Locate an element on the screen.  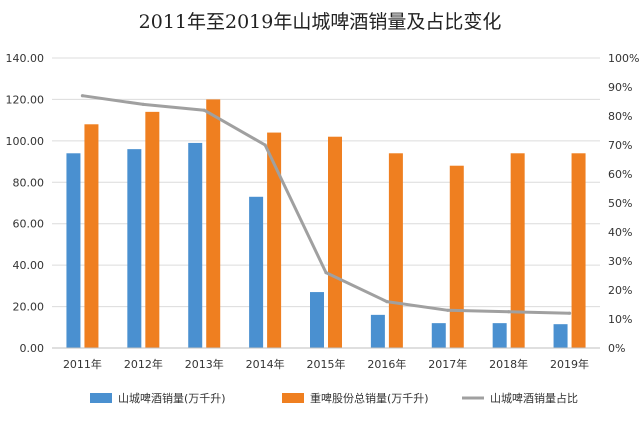
legend-label-0: 山城啤酒销量(万千升) is located at coordinates (172, 398).